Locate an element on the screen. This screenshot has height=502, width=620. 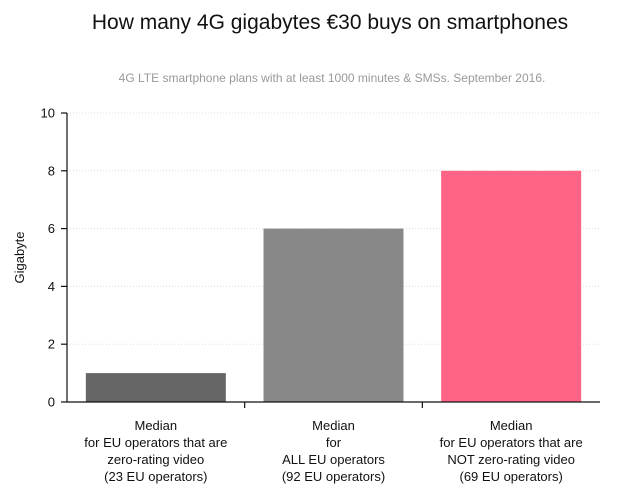
y-tick-label: 8 is located at coordinates (51, 170).